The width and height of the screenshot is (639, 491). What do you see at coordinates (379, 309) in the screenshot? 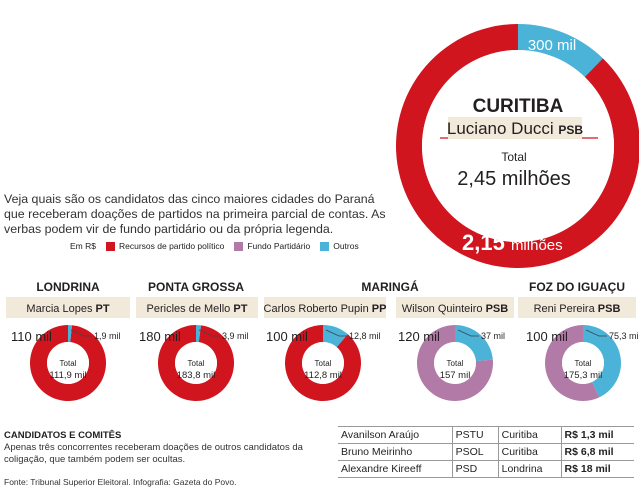
I see `candidate-party: PP` at bounding box center [379, 309].